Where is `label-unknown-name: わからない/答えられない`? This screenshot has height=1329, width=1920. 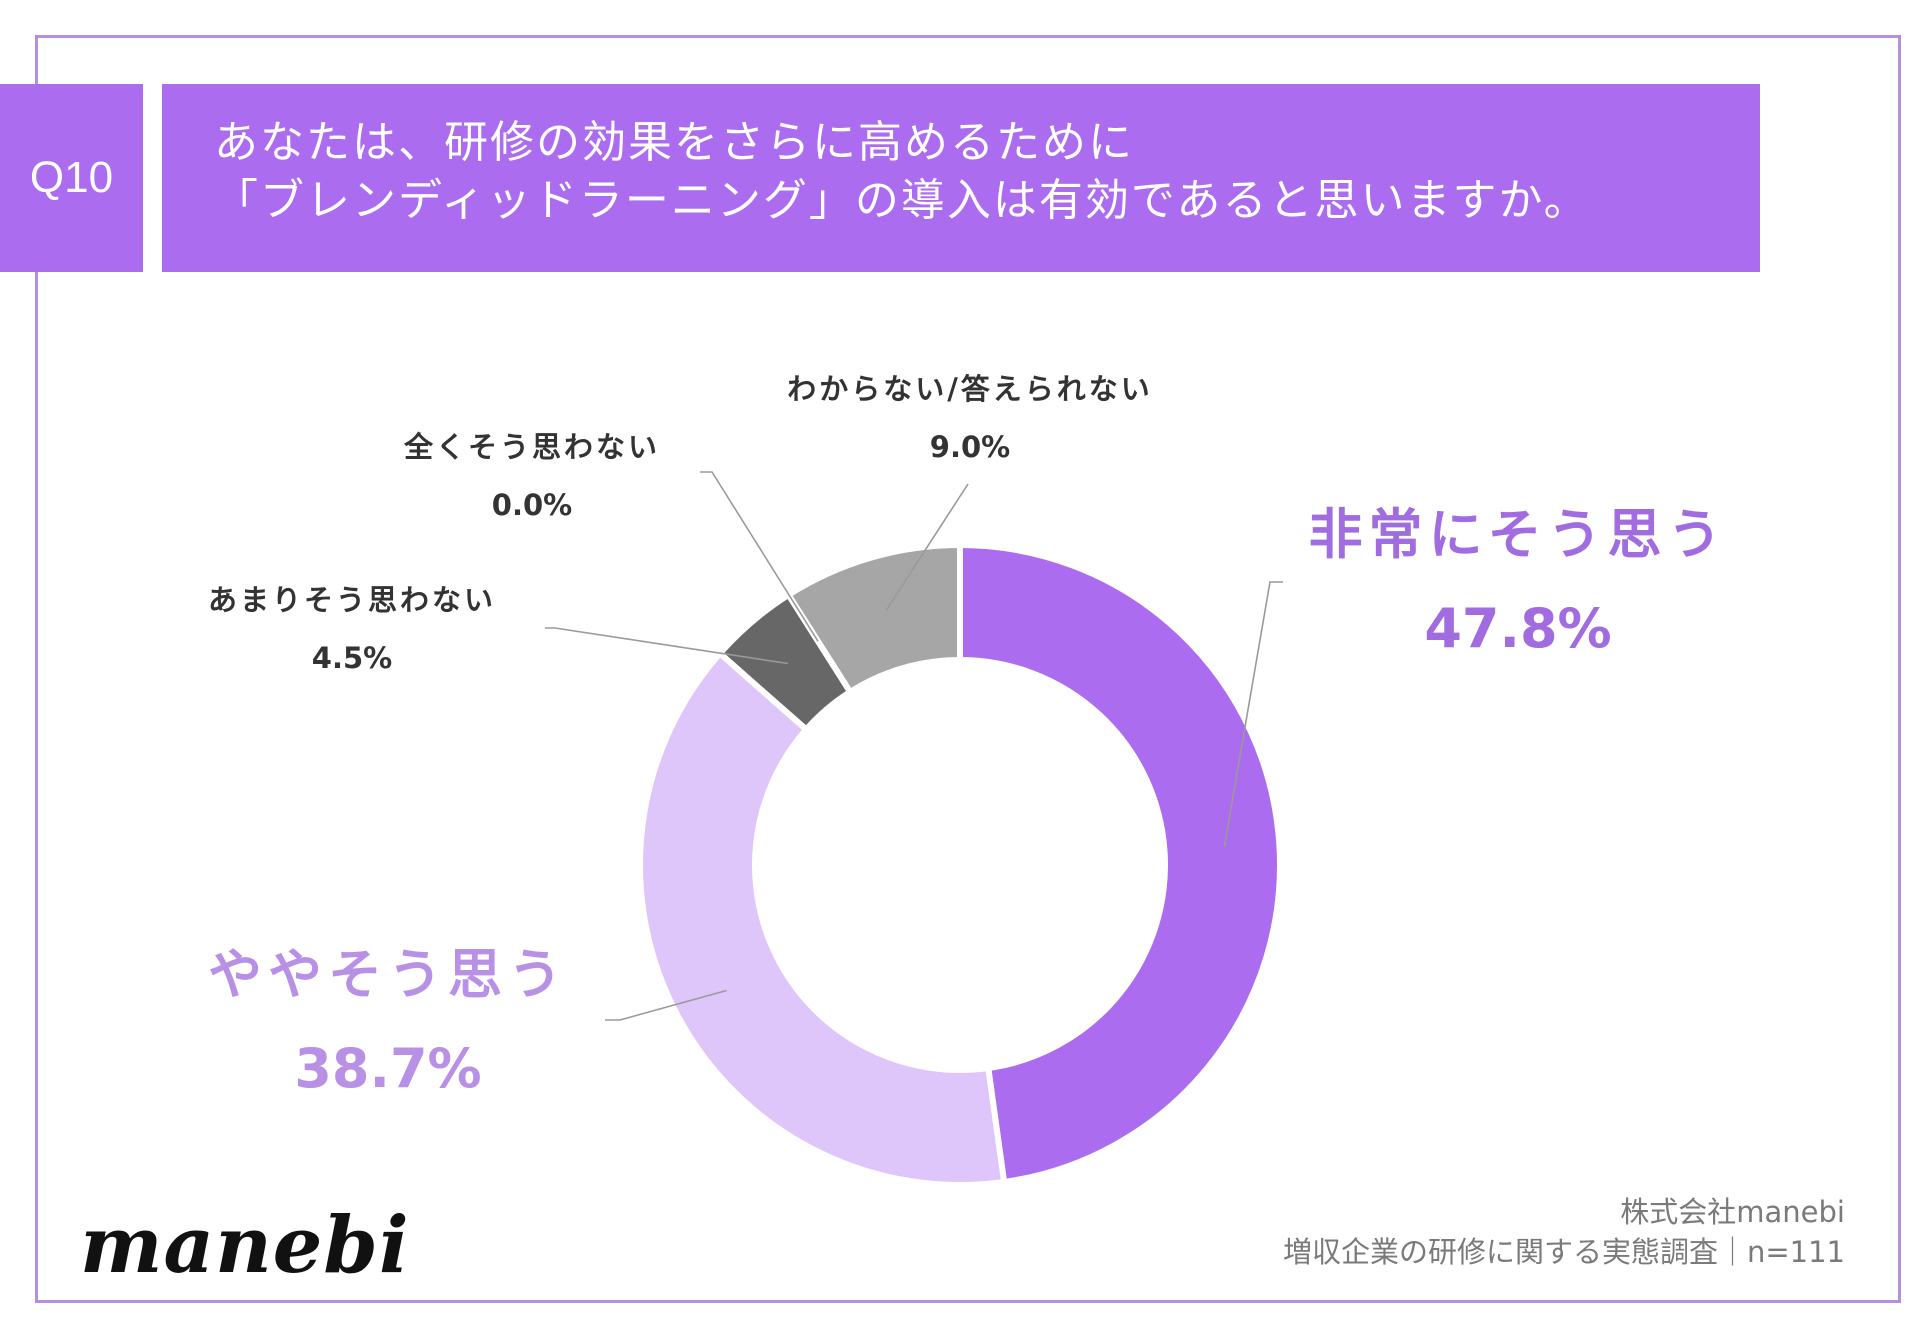 label-unknown-name: わからない/答えられない is located at coordinates (970, 389).